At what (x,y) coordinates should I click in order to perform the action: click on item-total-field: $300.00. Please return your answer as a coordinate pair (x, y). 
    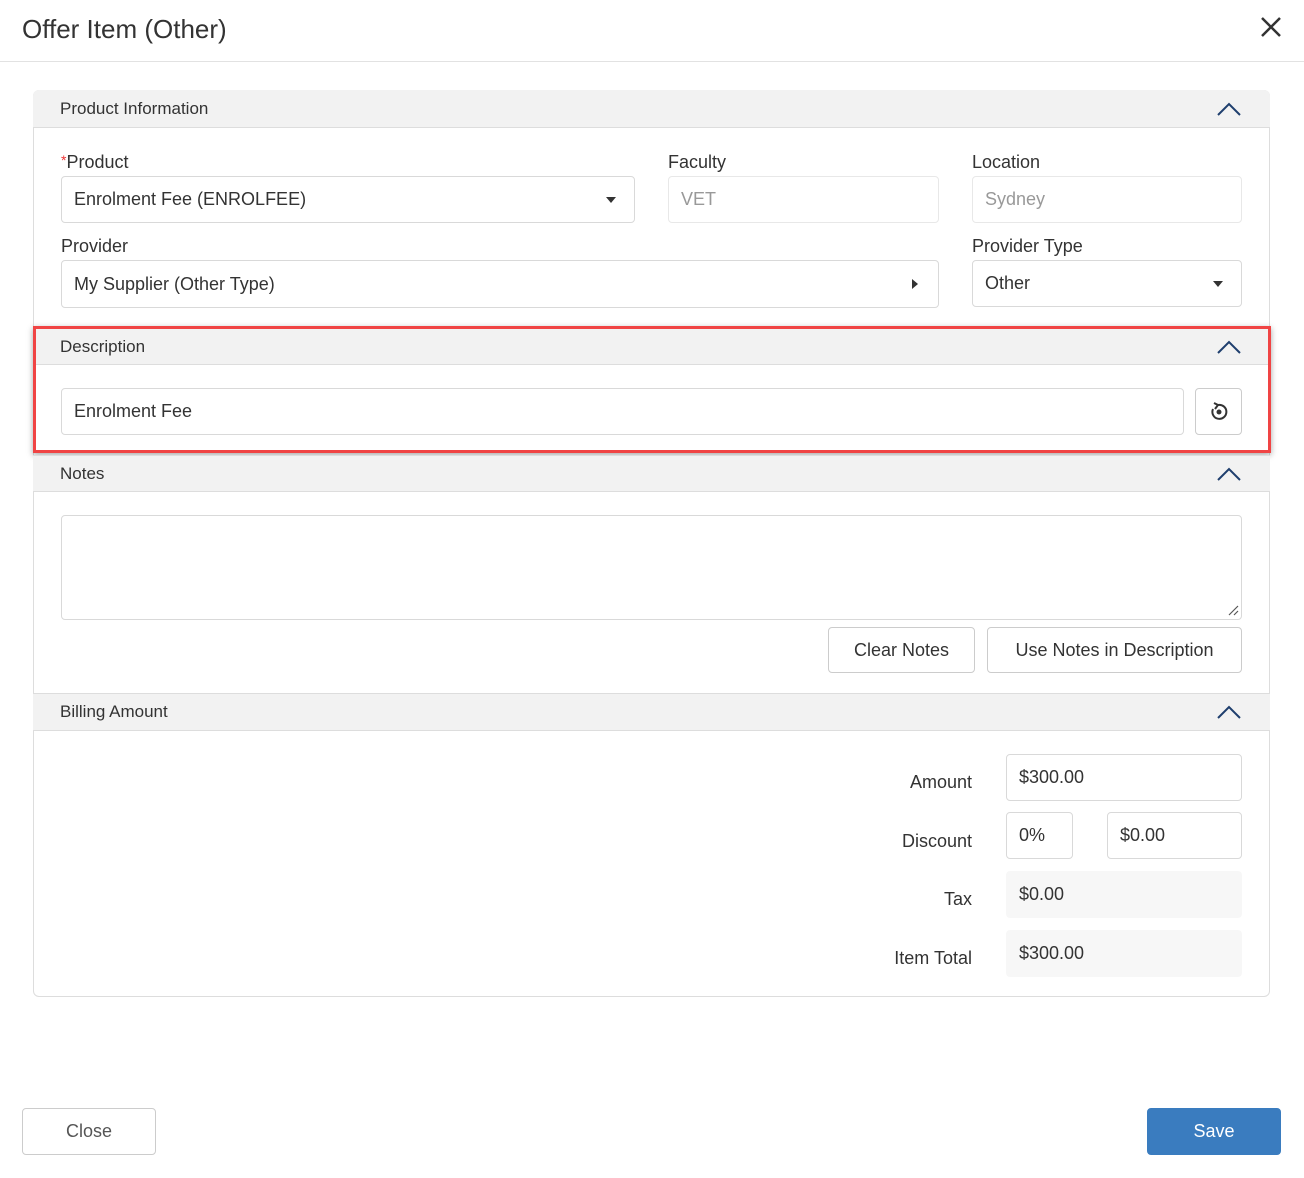
    Looking at the image, I should click on (1124, 953).